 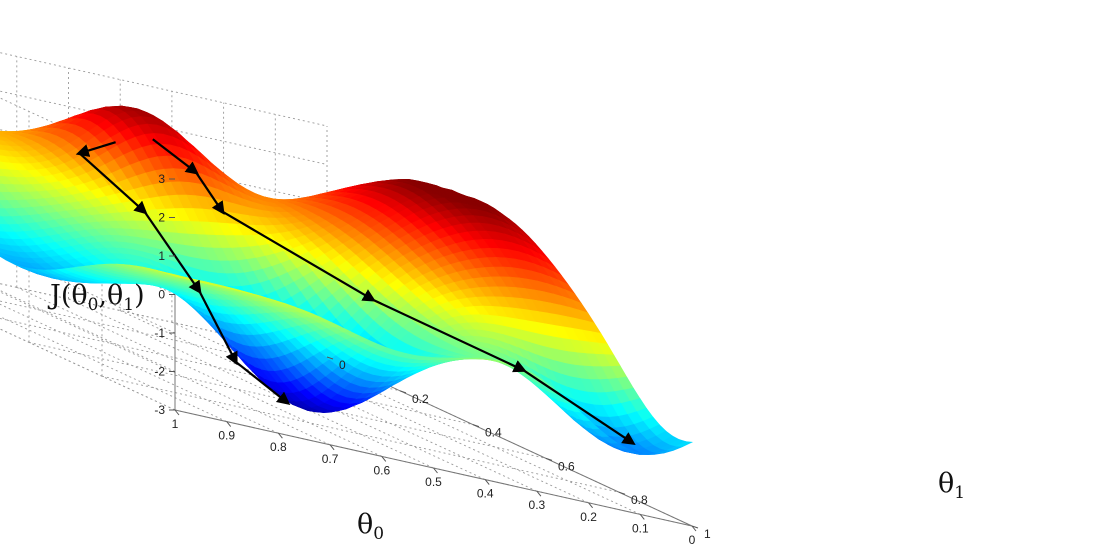 I want to click on z-tick-label: 3, so click(x=161, y=179).